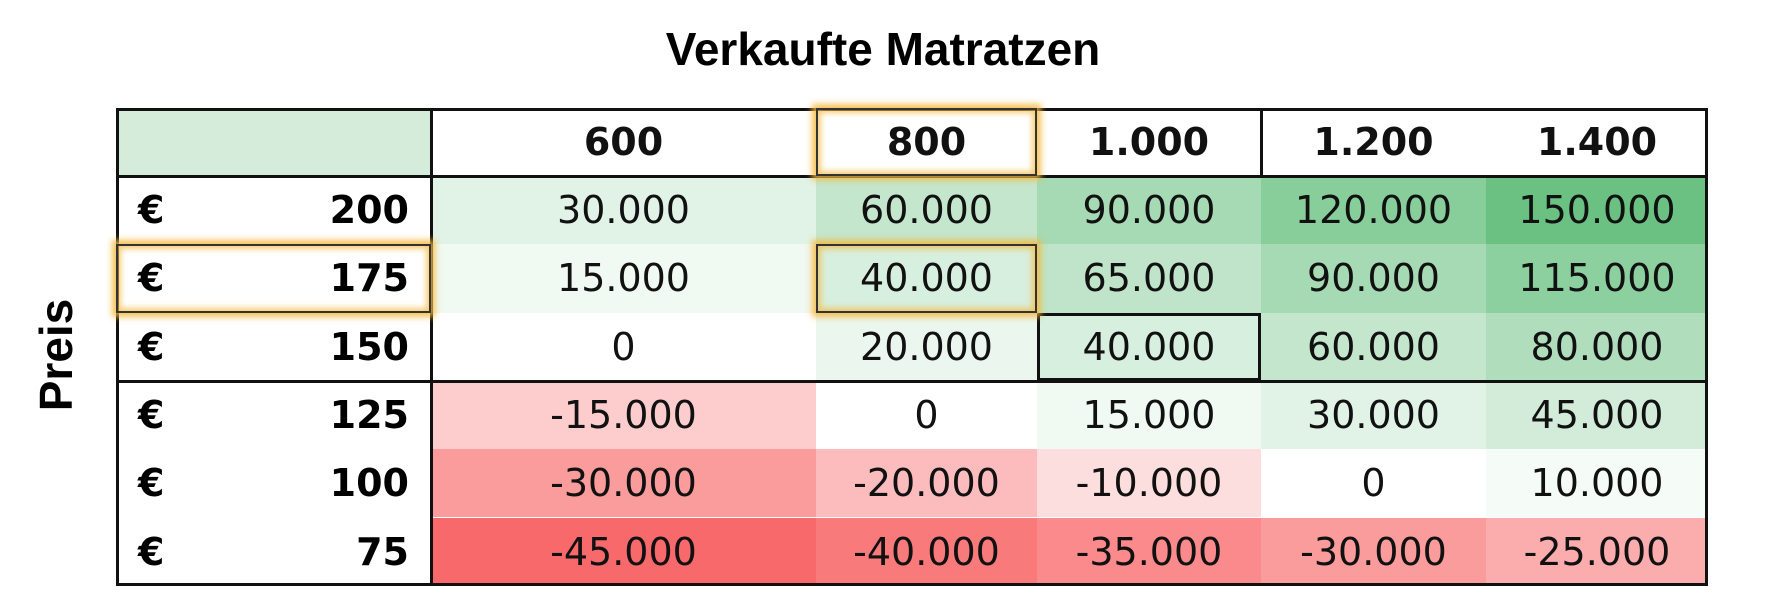 The height and width of the screenshot is (608, 1766). I want to click on header-separator, so click(1261, 142).